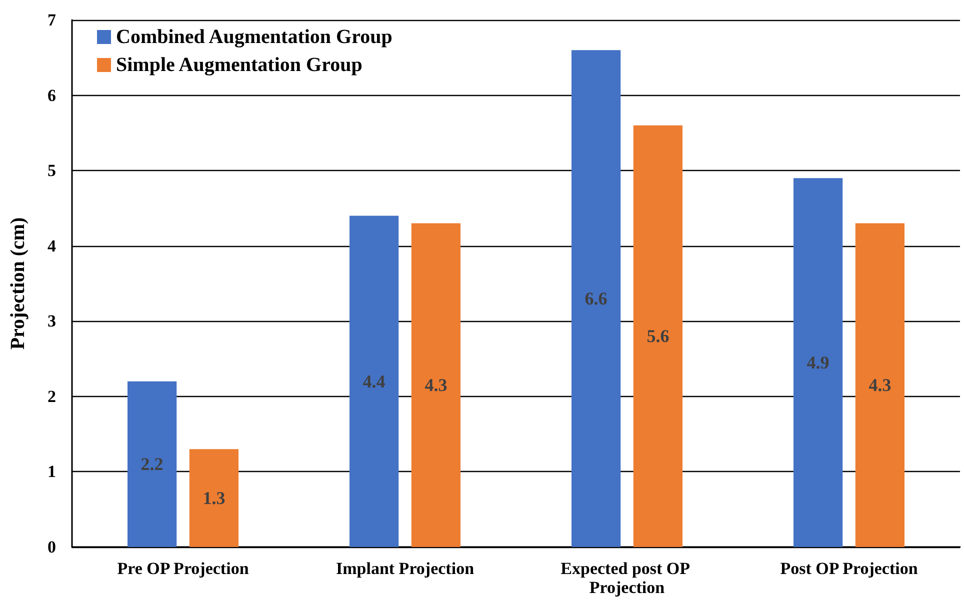  I want to click on legend-label: Combined Augmentation Group, so click(254, 37).